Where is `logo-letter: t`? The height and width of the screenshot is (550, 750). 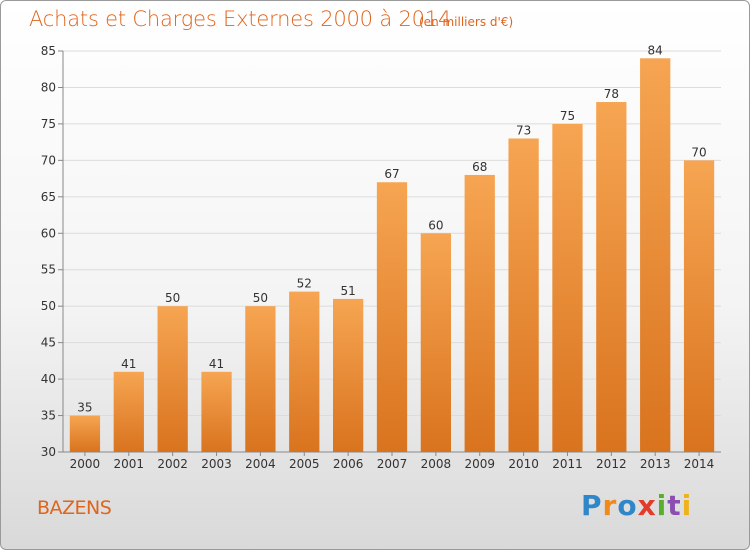
logo-letter: t is located at coordinates (674, 505).